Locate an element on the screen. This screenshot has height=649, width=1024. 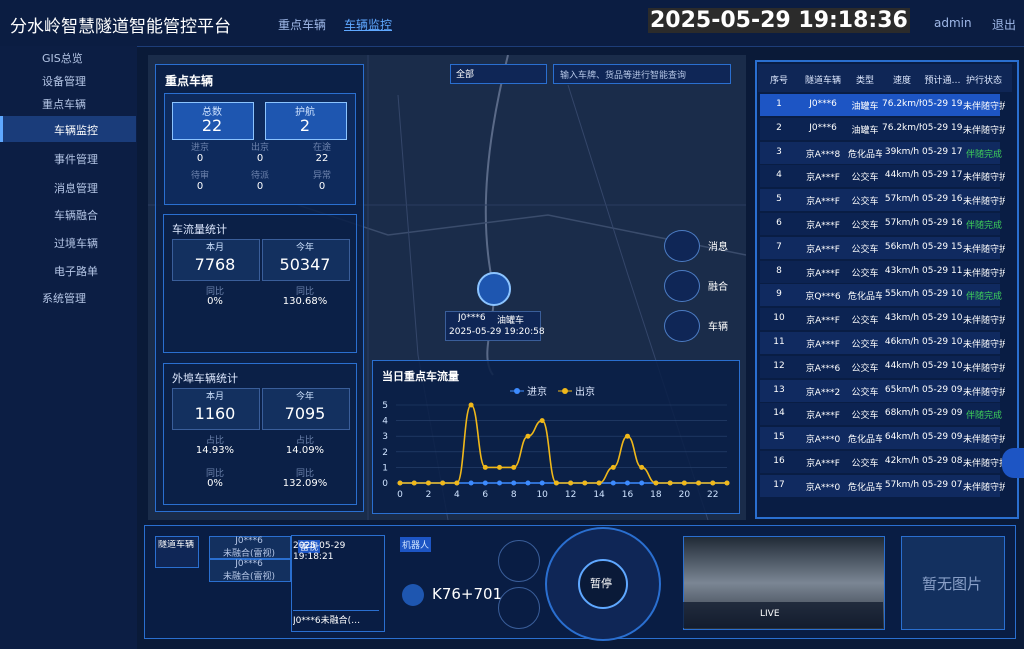
card-label: 本月 is located at coordinates (214, 248).